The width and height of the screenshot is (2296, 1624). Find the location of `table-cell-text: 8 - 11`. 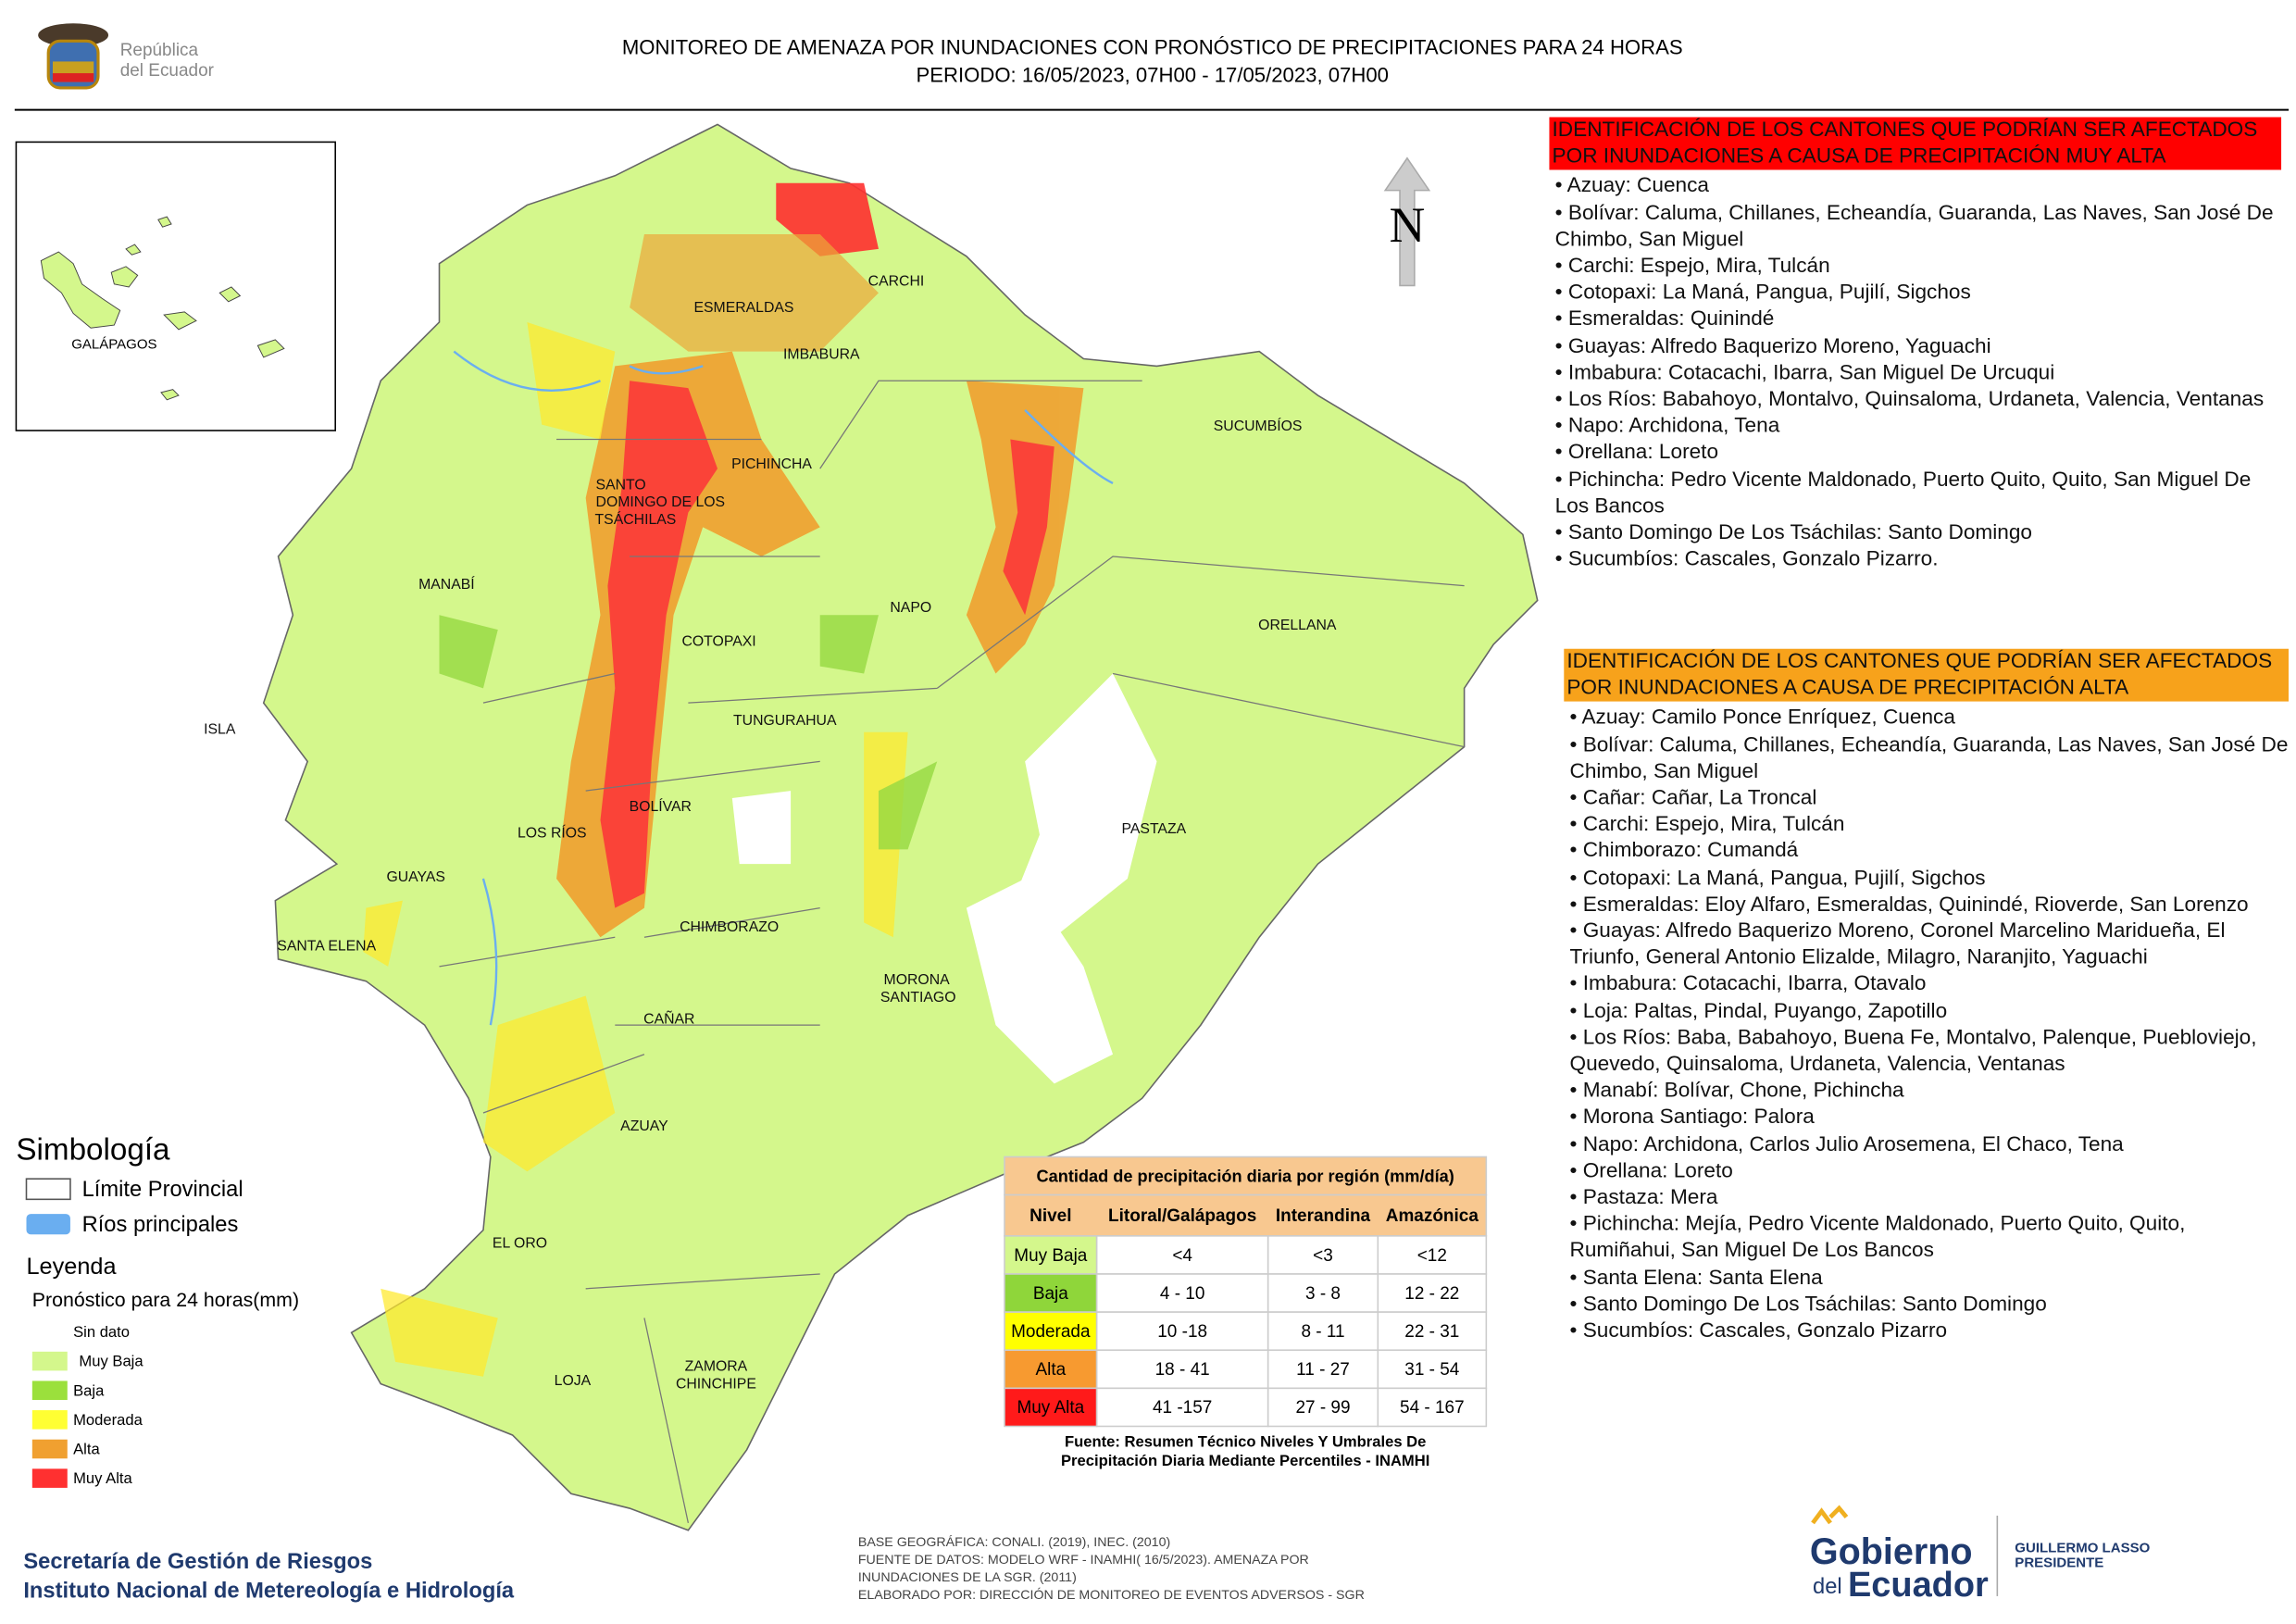

table-cell-text: 8 - 11 is located at coordinates (1322, 1332).